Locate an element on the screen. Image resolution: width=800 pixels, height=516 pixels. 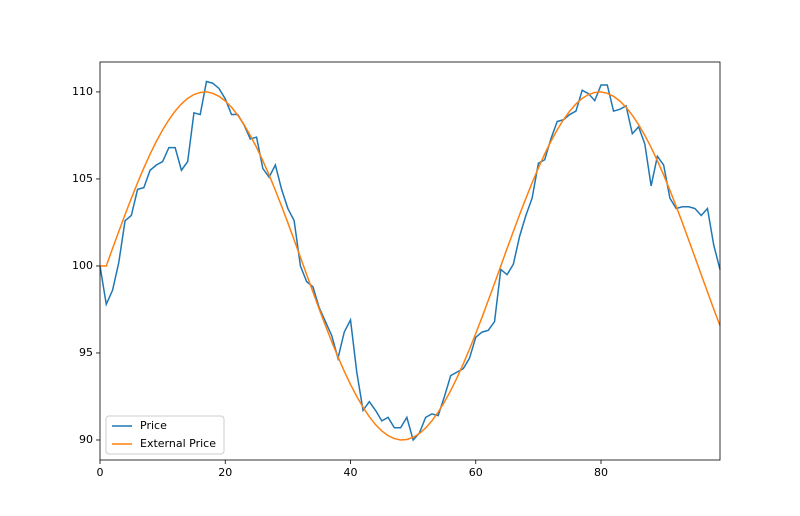
legend-box is located at coordinates (165, 435).